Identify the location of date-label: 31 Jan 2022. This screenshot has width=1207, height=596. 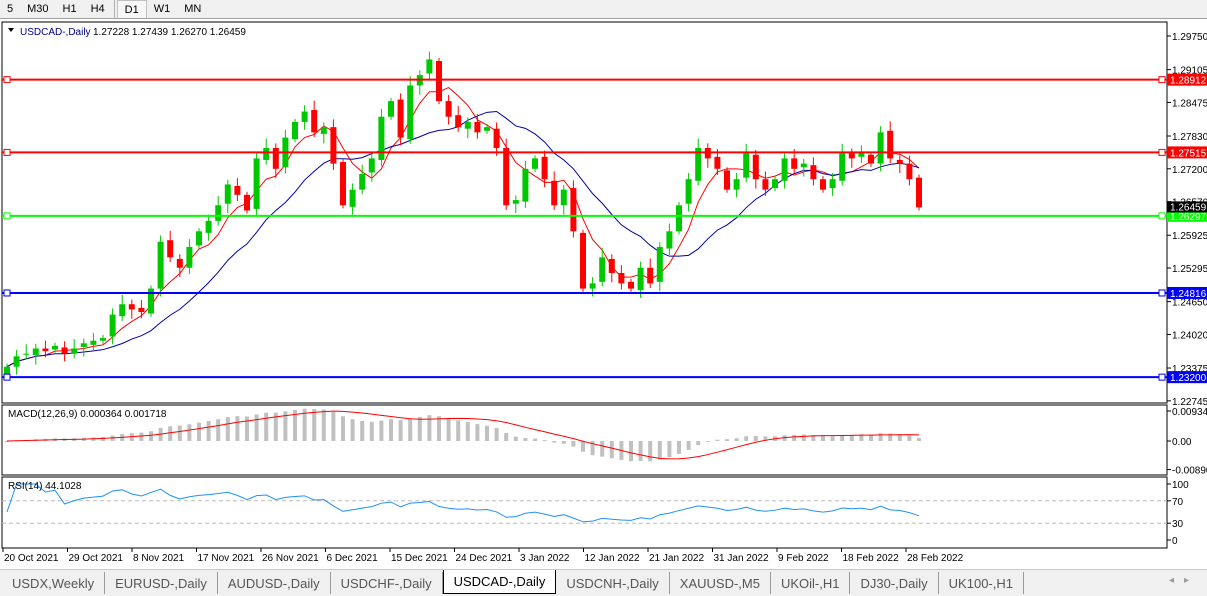
(741, 558).